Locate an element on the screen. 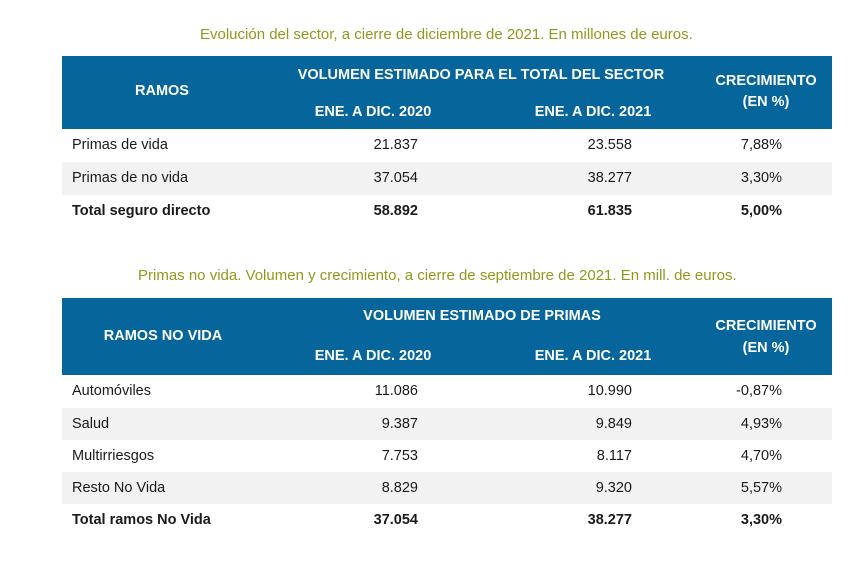  row-label: Total seguro directo is located at coordinates (141, 211).